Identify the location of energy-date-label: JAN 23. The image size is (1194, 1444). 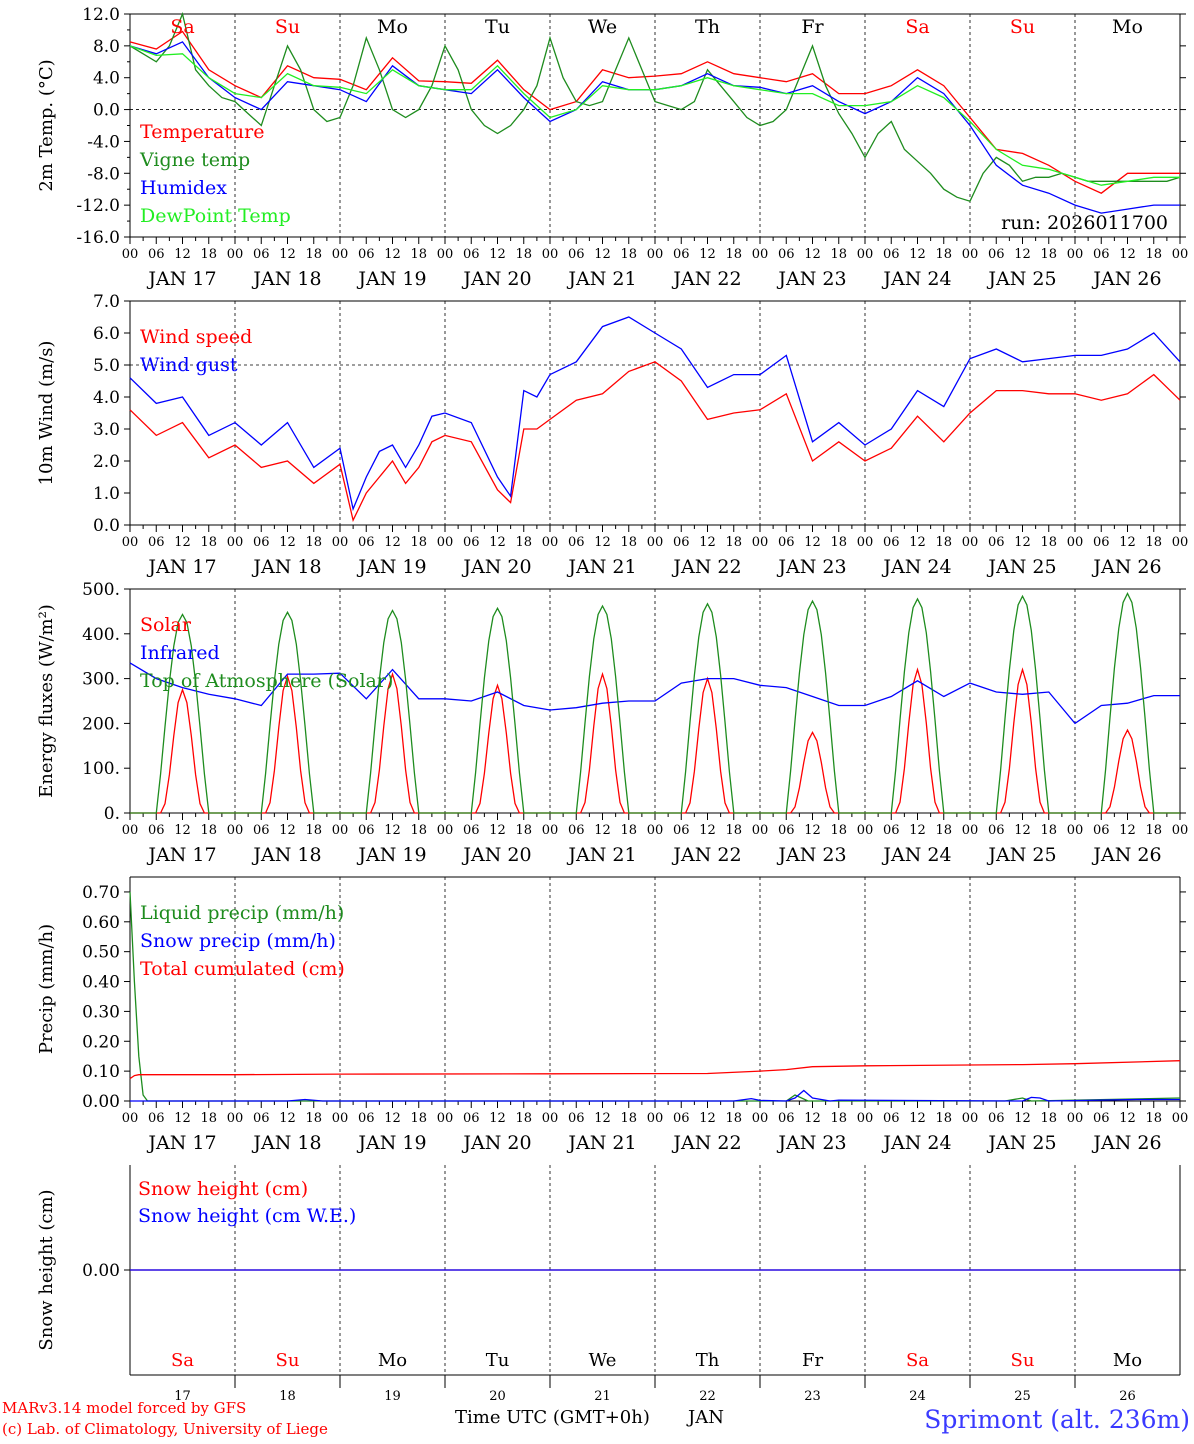
(811, 855).